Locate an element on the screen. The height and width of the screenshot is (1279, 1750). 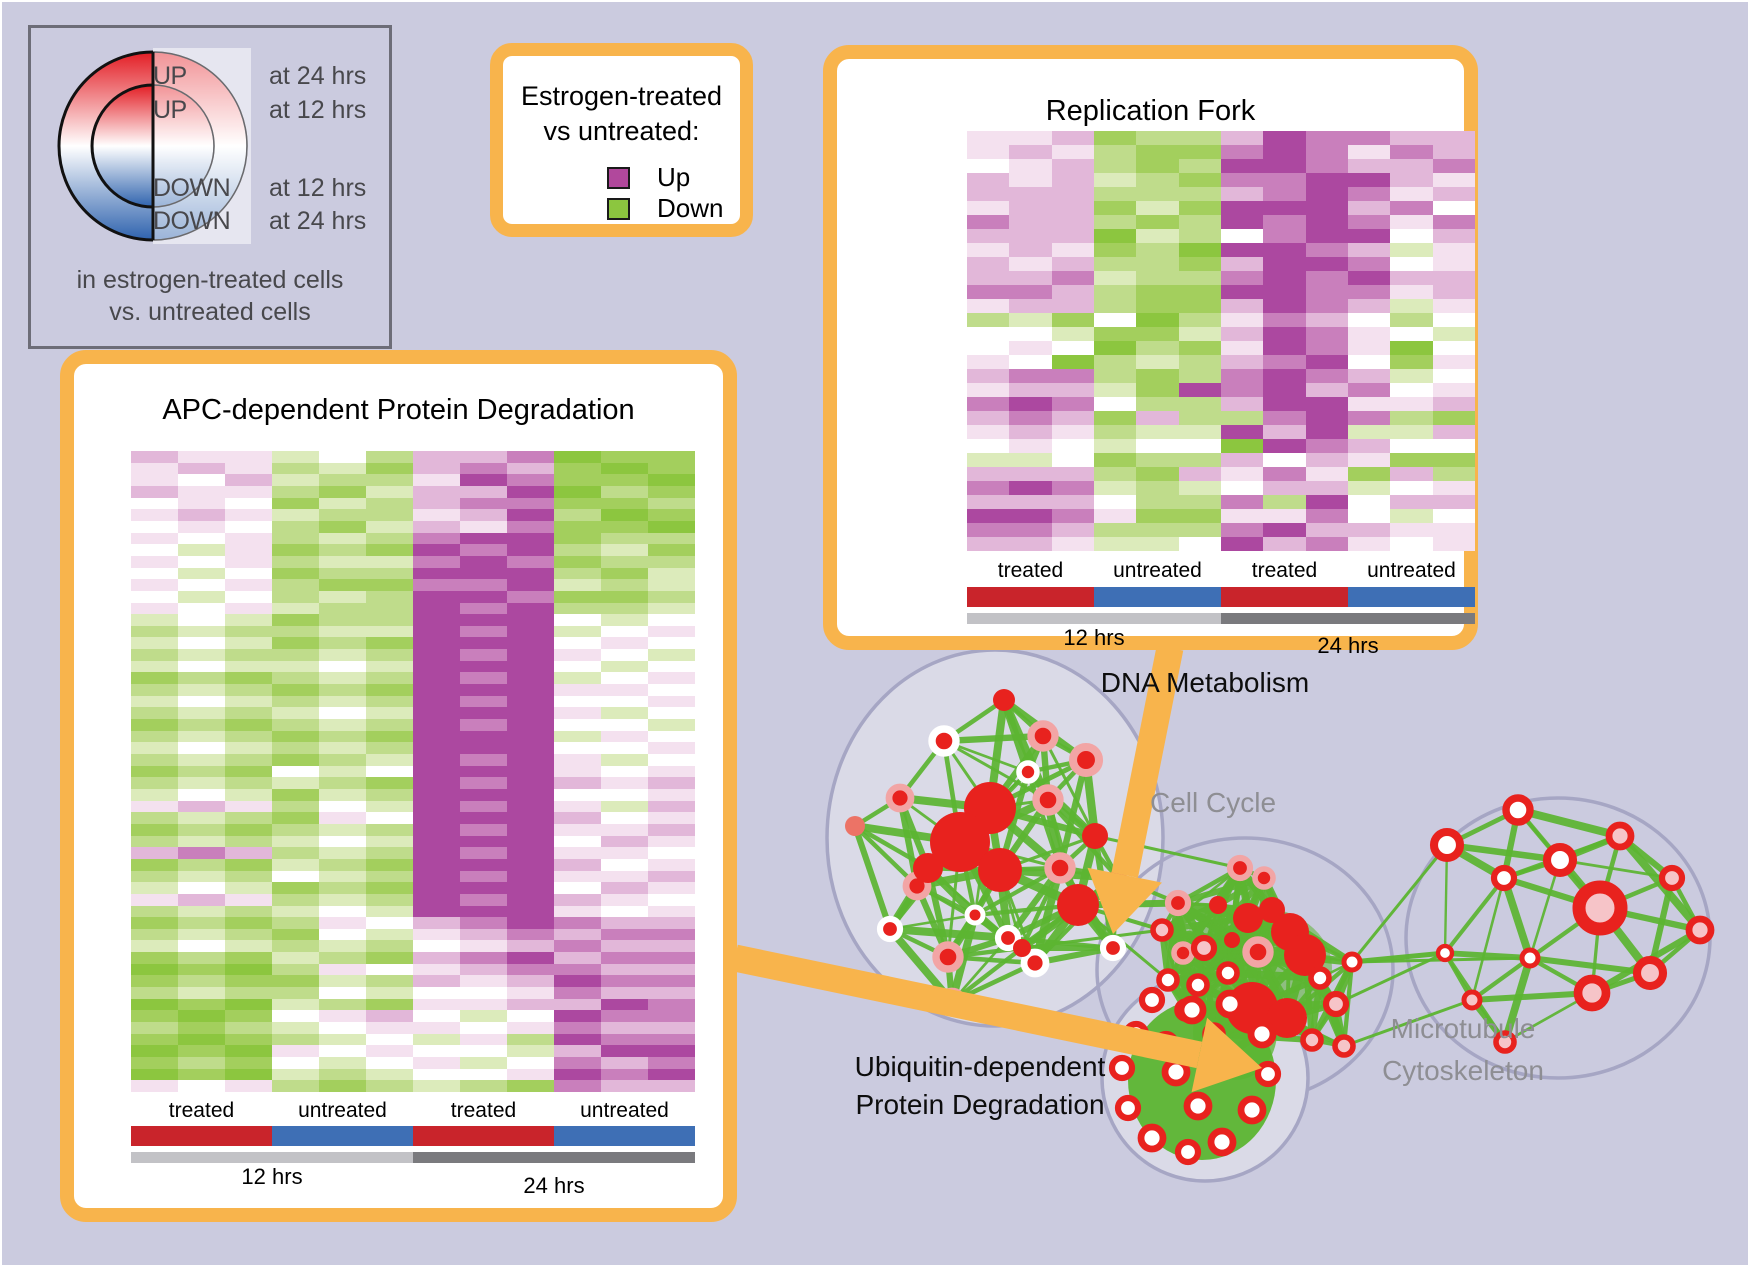
rf-24hrs-label: 24 hrs is located at coordinates (1348, 645).